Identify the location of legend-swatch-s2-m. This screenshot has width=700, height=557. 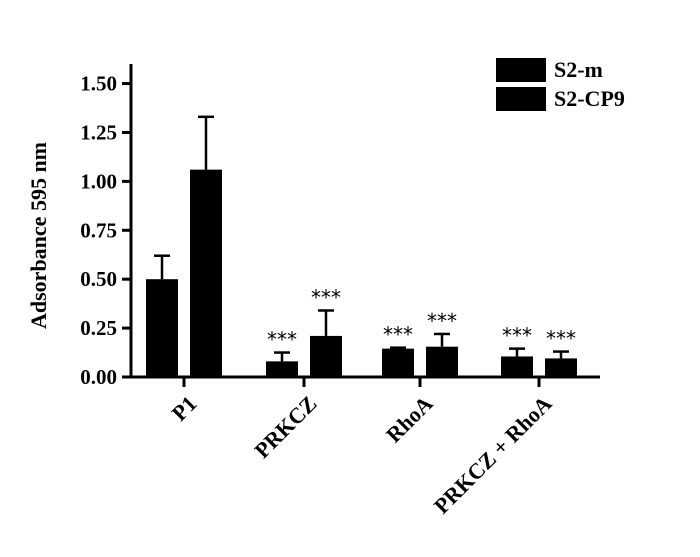
(521, 70).